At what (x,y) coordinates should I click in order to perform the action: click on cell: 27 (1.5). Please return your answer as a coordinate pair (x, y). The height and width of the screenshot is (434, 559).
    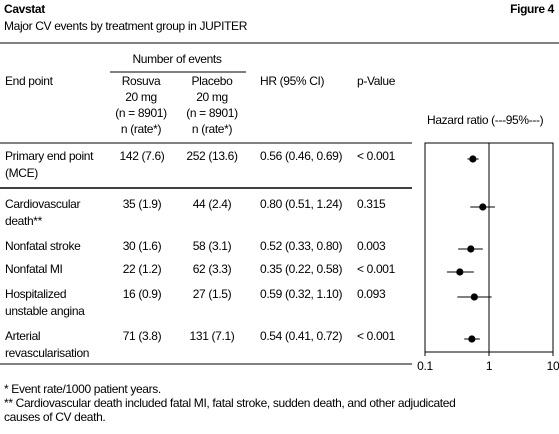
    Looking at the image, I should click on (212, 294).